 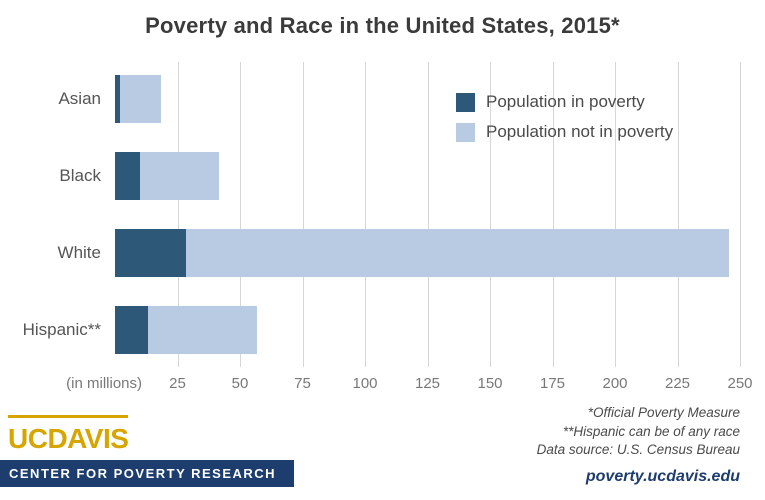 What do you see at coordinates (677, 383) in the screenshot?
I see `x-tick-label: 225` at bounding box center [677, 383].